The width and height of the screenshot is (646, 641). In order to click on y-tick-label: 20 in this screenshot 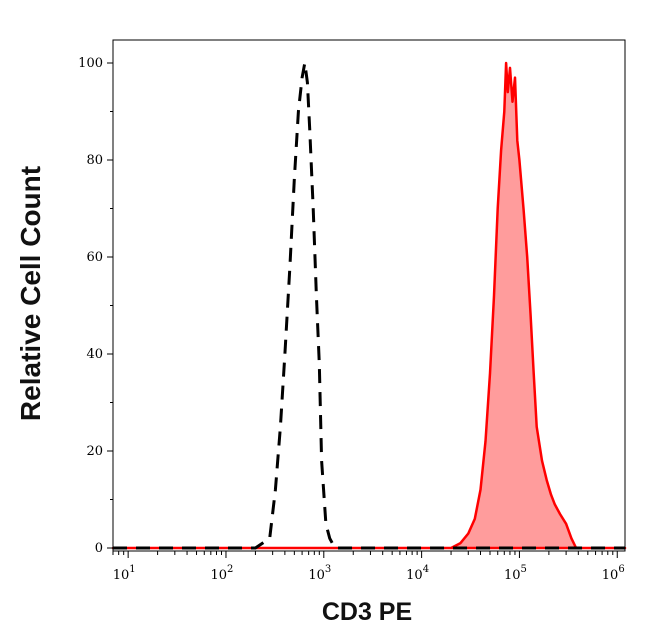, I will do `click(94, 451)`.